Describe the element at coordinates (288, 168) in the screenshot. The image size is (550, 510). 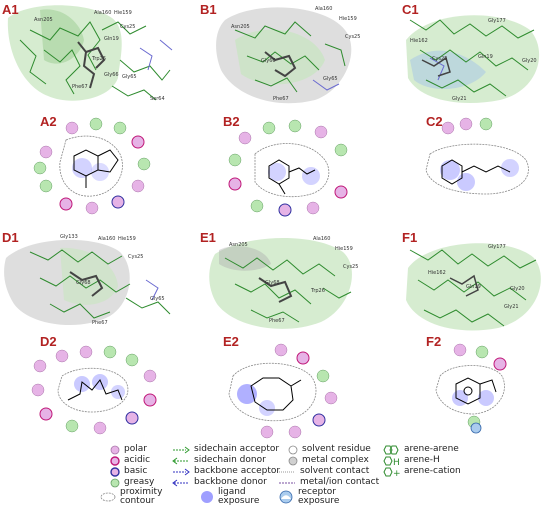
I see `panel-B2-graphic` at that location.